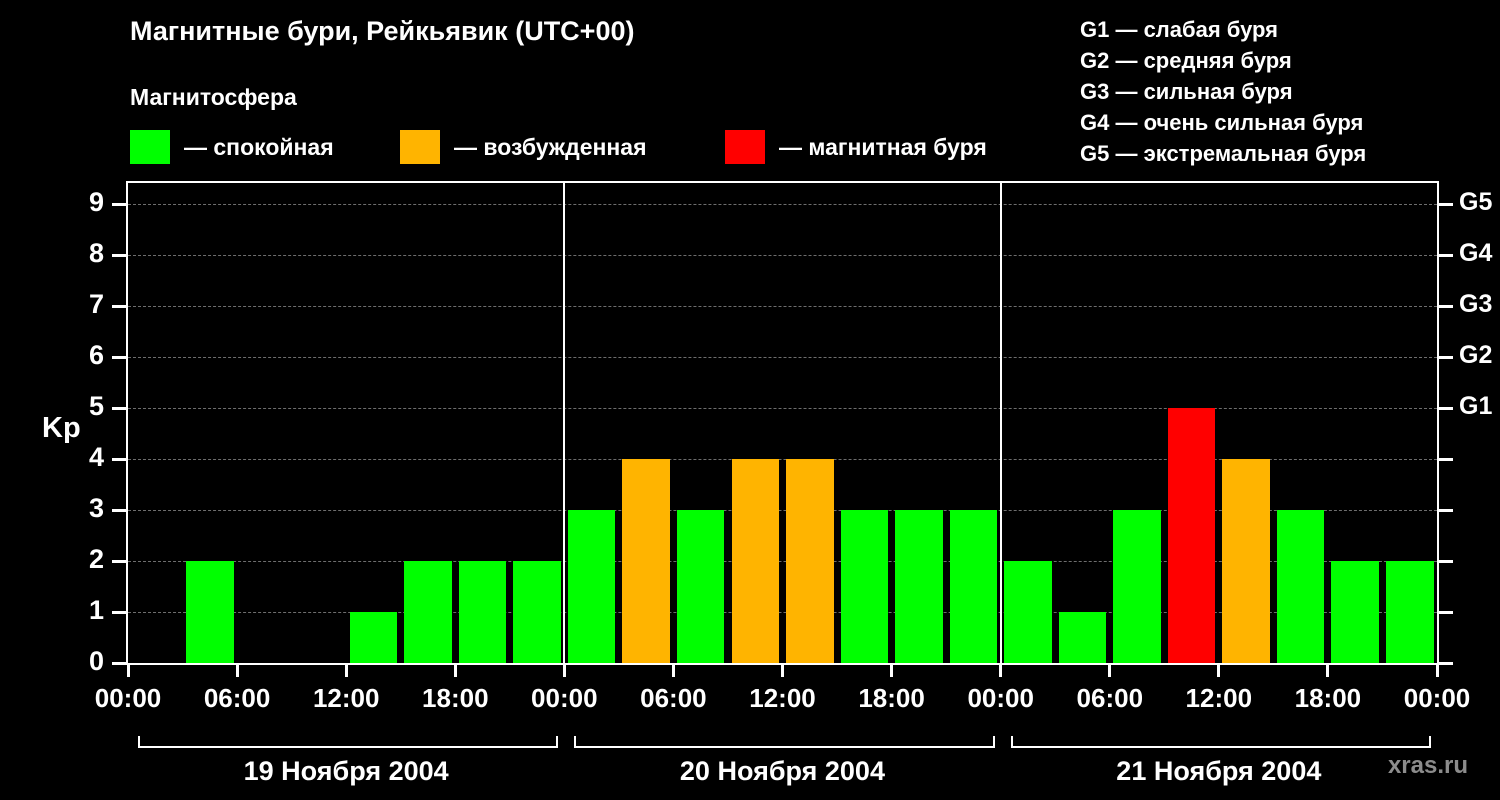  What do you see at coordinates (550, 146) in the screenshot?
I see `excited-label: — возбужденная` at bounding box center [550, 146].